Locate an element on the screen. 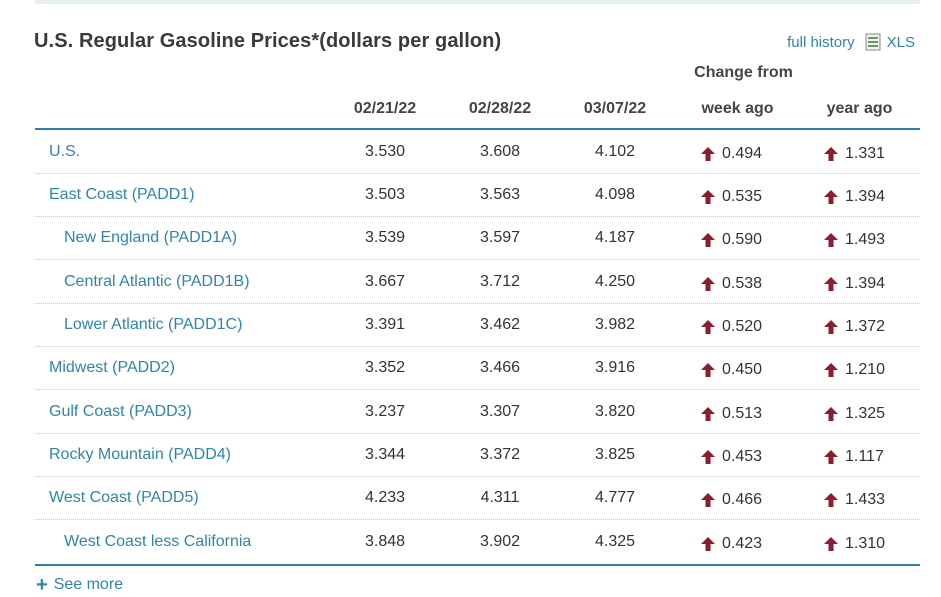 The image size is (941, 597). see-more-link: + See more is located at coordinates (79, 585).